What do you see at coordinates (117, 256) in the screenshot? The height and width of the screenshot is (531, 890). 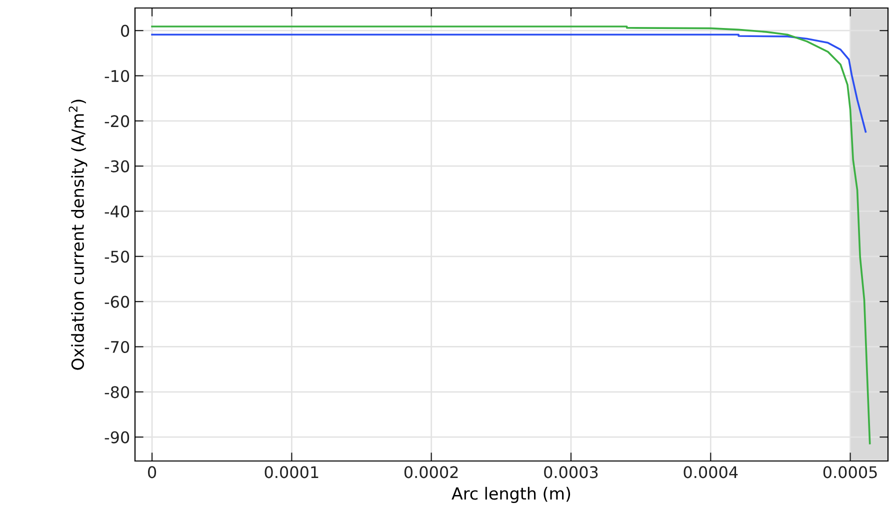 I see `y-tick-label: -50` at bounding box center [117, 256].